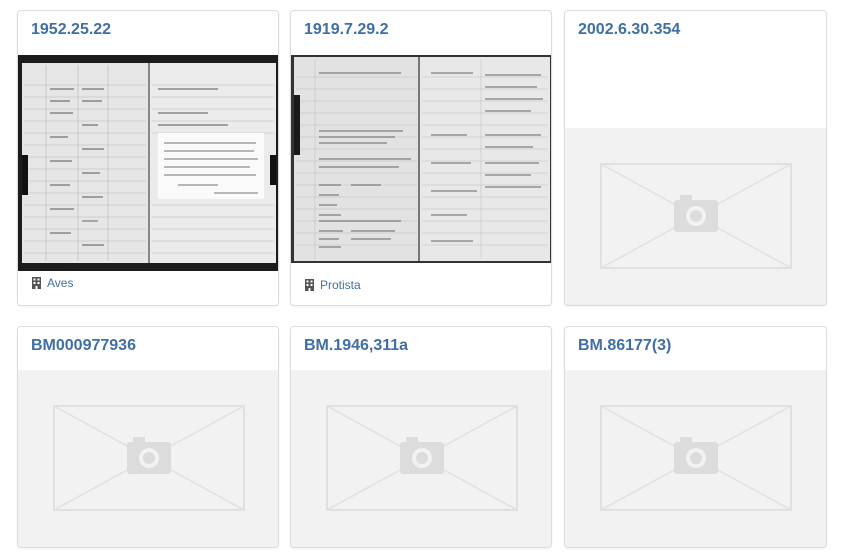 The image size is (844, 559). What do you see at coordinates (356, 345) in the screenshot?
I see `card-title-link: BM.1946,311a` at bounding box center [356, 345].